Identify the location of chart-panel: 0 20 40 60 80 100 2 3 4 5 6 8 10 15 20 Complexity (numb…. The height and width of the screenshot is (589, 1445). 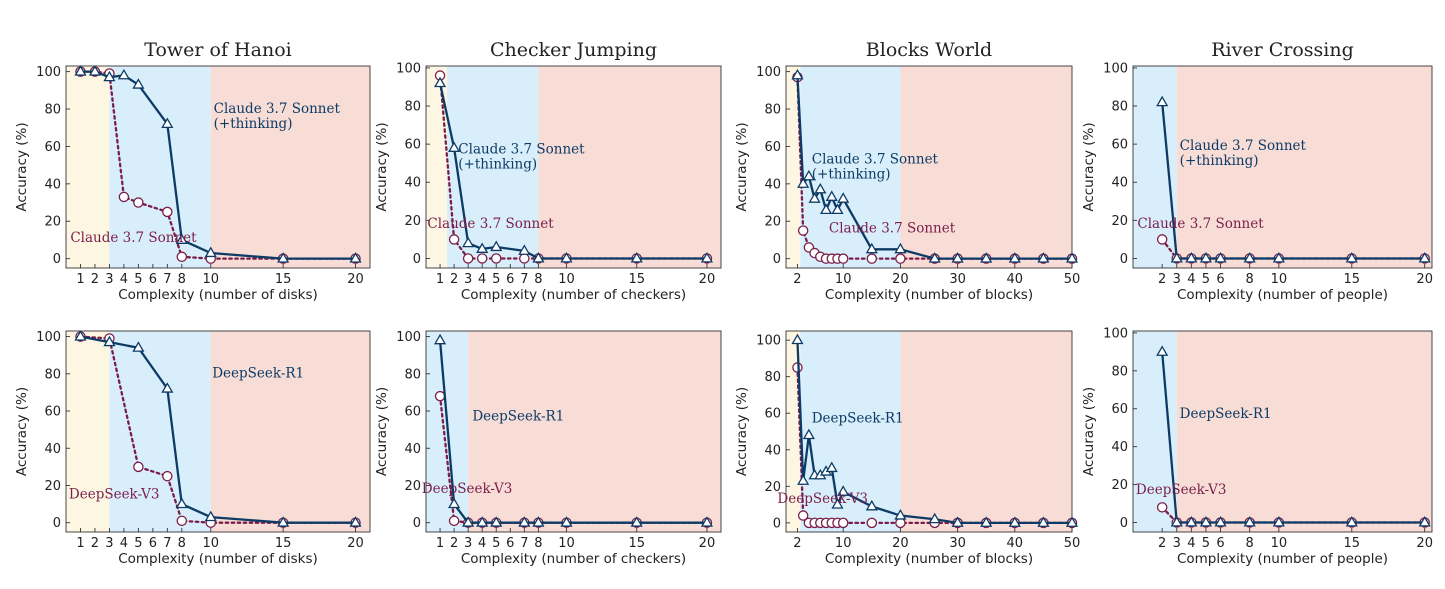
(1257, 446).